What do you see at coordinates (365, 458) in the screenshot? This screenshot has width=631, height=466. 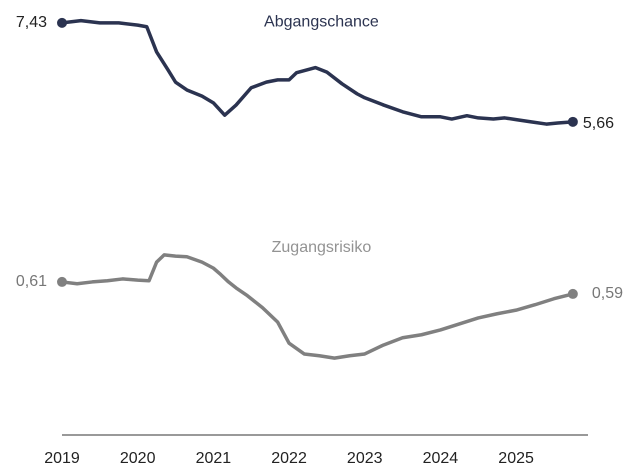 I see `x-tick-label: 2023` at bounding box center [365, 458].